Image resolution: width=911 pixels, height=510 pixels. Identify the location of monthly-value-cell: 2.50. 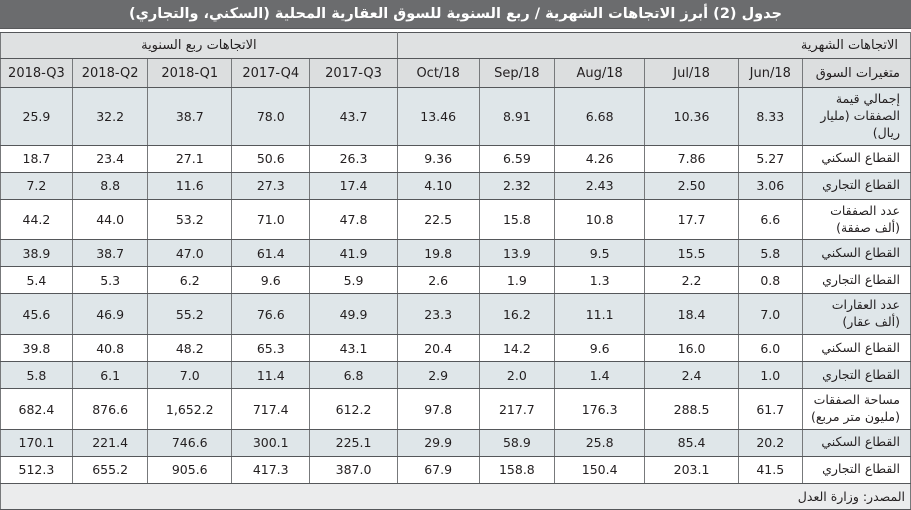
(691, 185).